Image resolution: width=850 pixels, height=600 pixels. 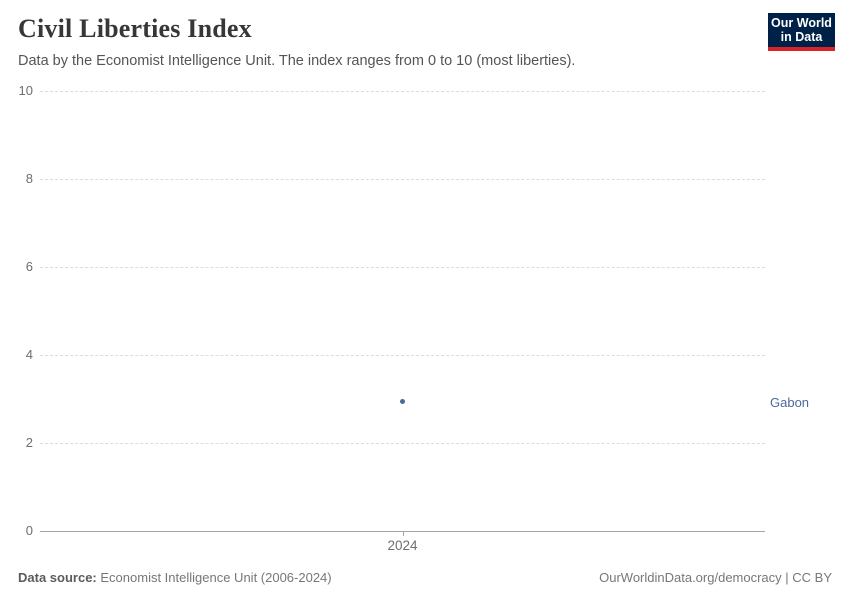 What do you see at coordinates (402, 402) in the screenshot?
I see `data-point-gabon` at bounding box center [402, 402].